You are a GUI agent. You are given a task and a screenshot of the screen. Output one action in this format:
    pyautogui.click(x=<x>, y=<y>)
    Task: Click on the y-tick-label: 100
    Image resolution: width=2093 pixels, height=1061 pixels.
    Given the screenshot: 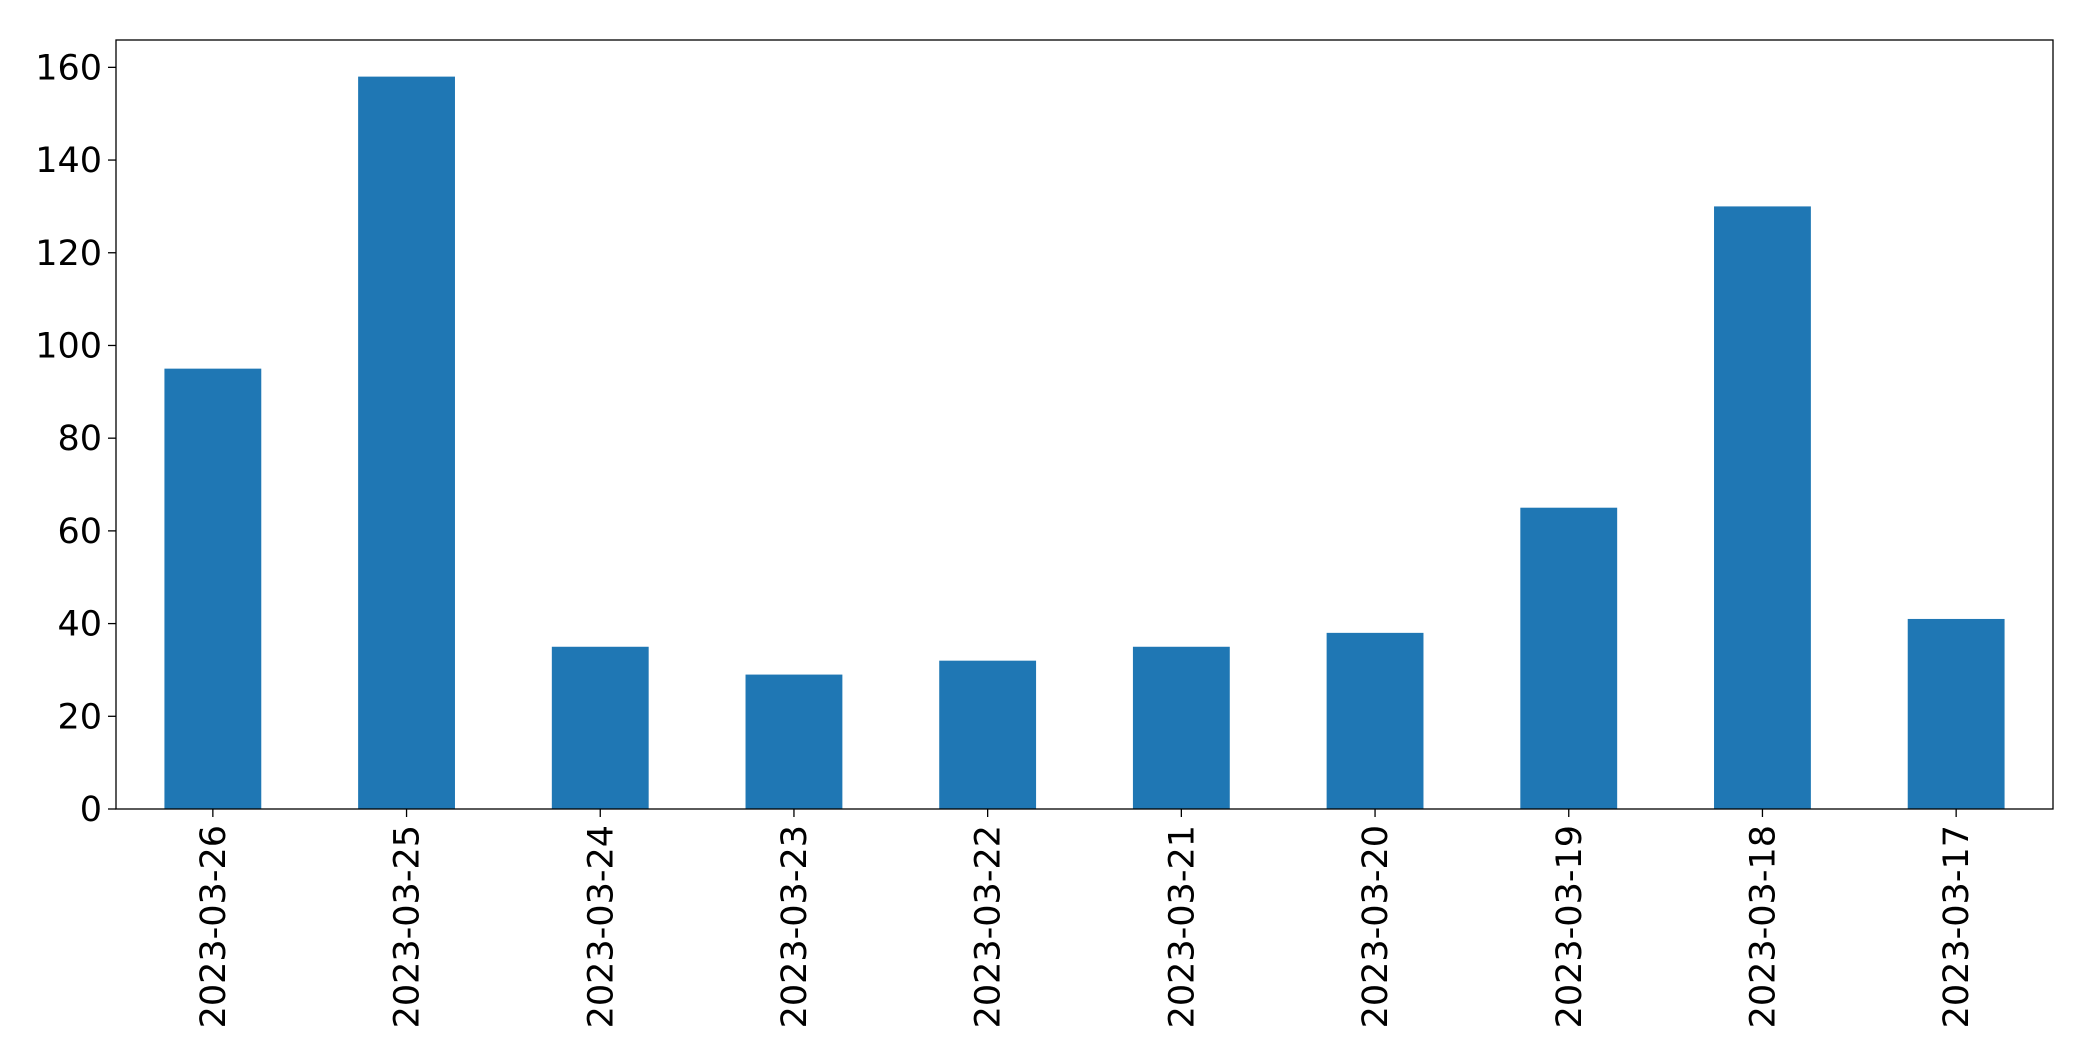 What is the action you would take?
    pyautogui.click(x=68, y=346)
    